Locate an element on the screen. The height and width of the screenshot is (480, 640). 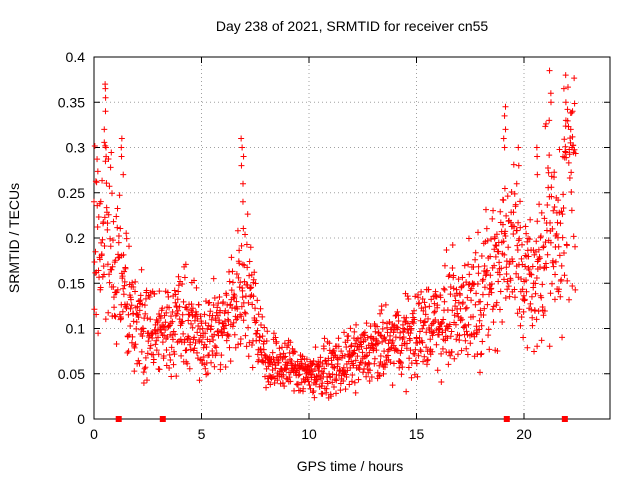
y-tick-label: 0.35 is located at coordinates (71, 102).